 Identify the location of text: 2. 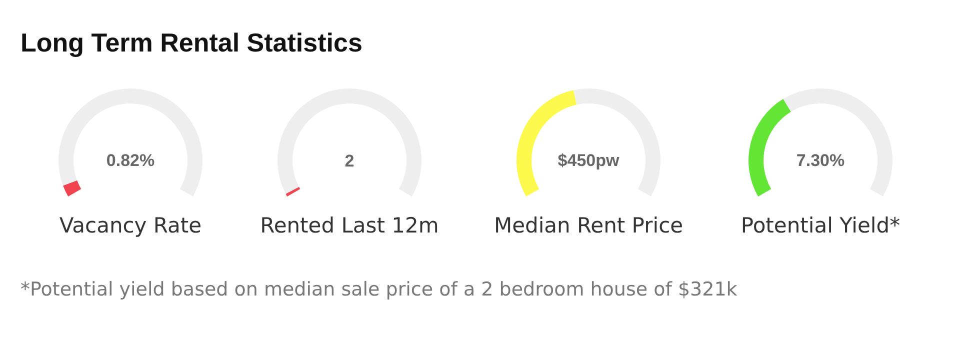
(349, 161).